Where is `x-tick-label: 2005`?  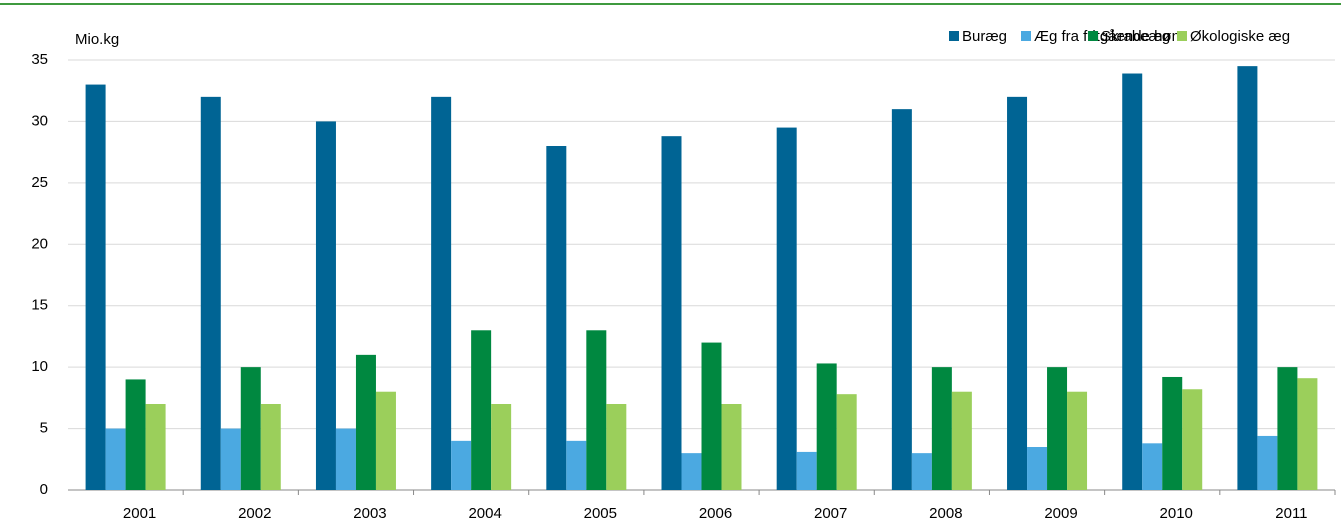 x-tick-label: 2005 is located at coordinates (600, 513).